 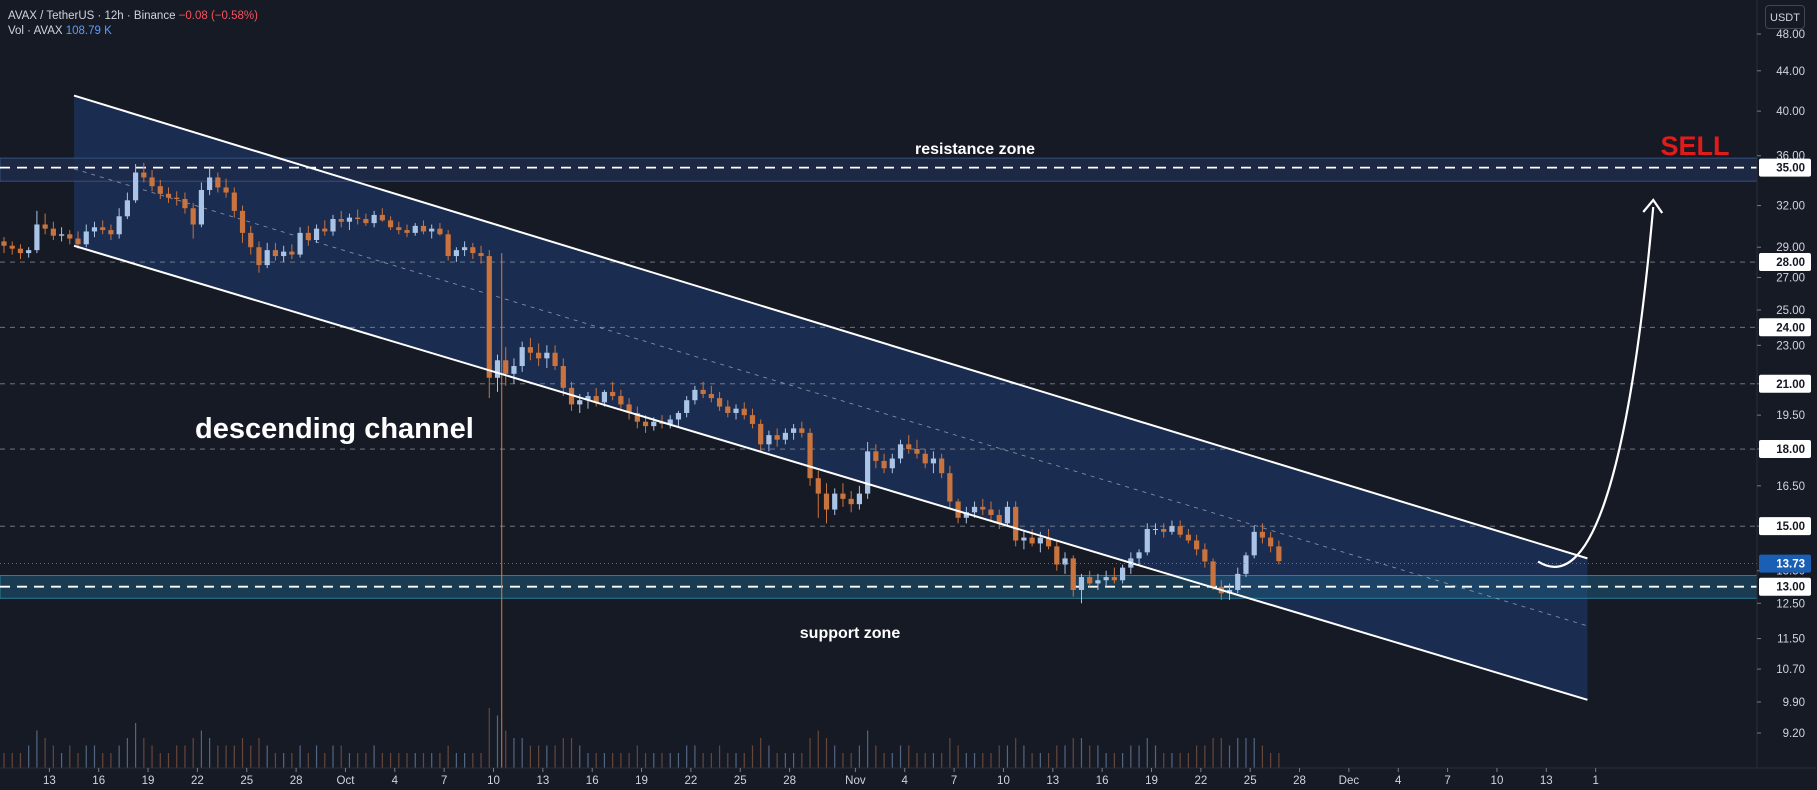 What do you see at coordinates (1596, 387) in the screenshot?
I see `projection-arrow-curve` at bounding box center [1596, 387].